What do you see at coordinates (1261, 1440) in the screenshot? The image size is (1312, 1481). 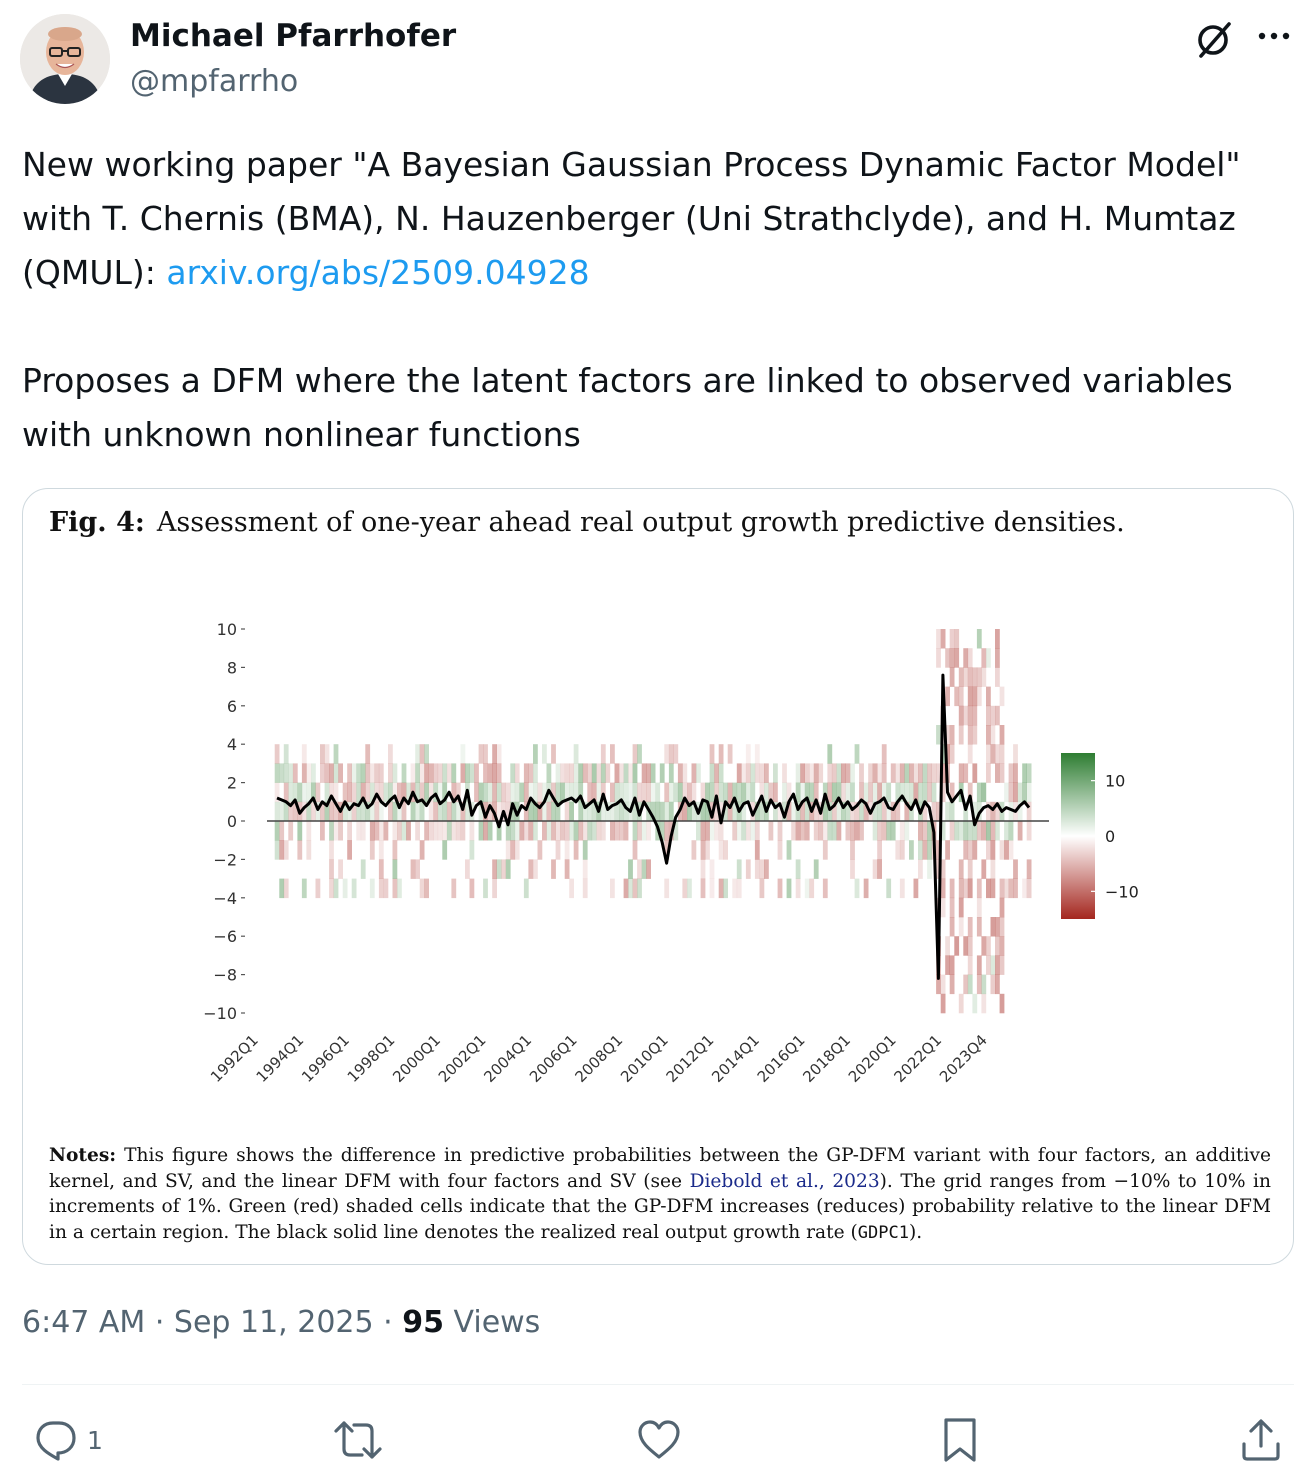 I see `share-button` at bounding box center [1261, 1440].